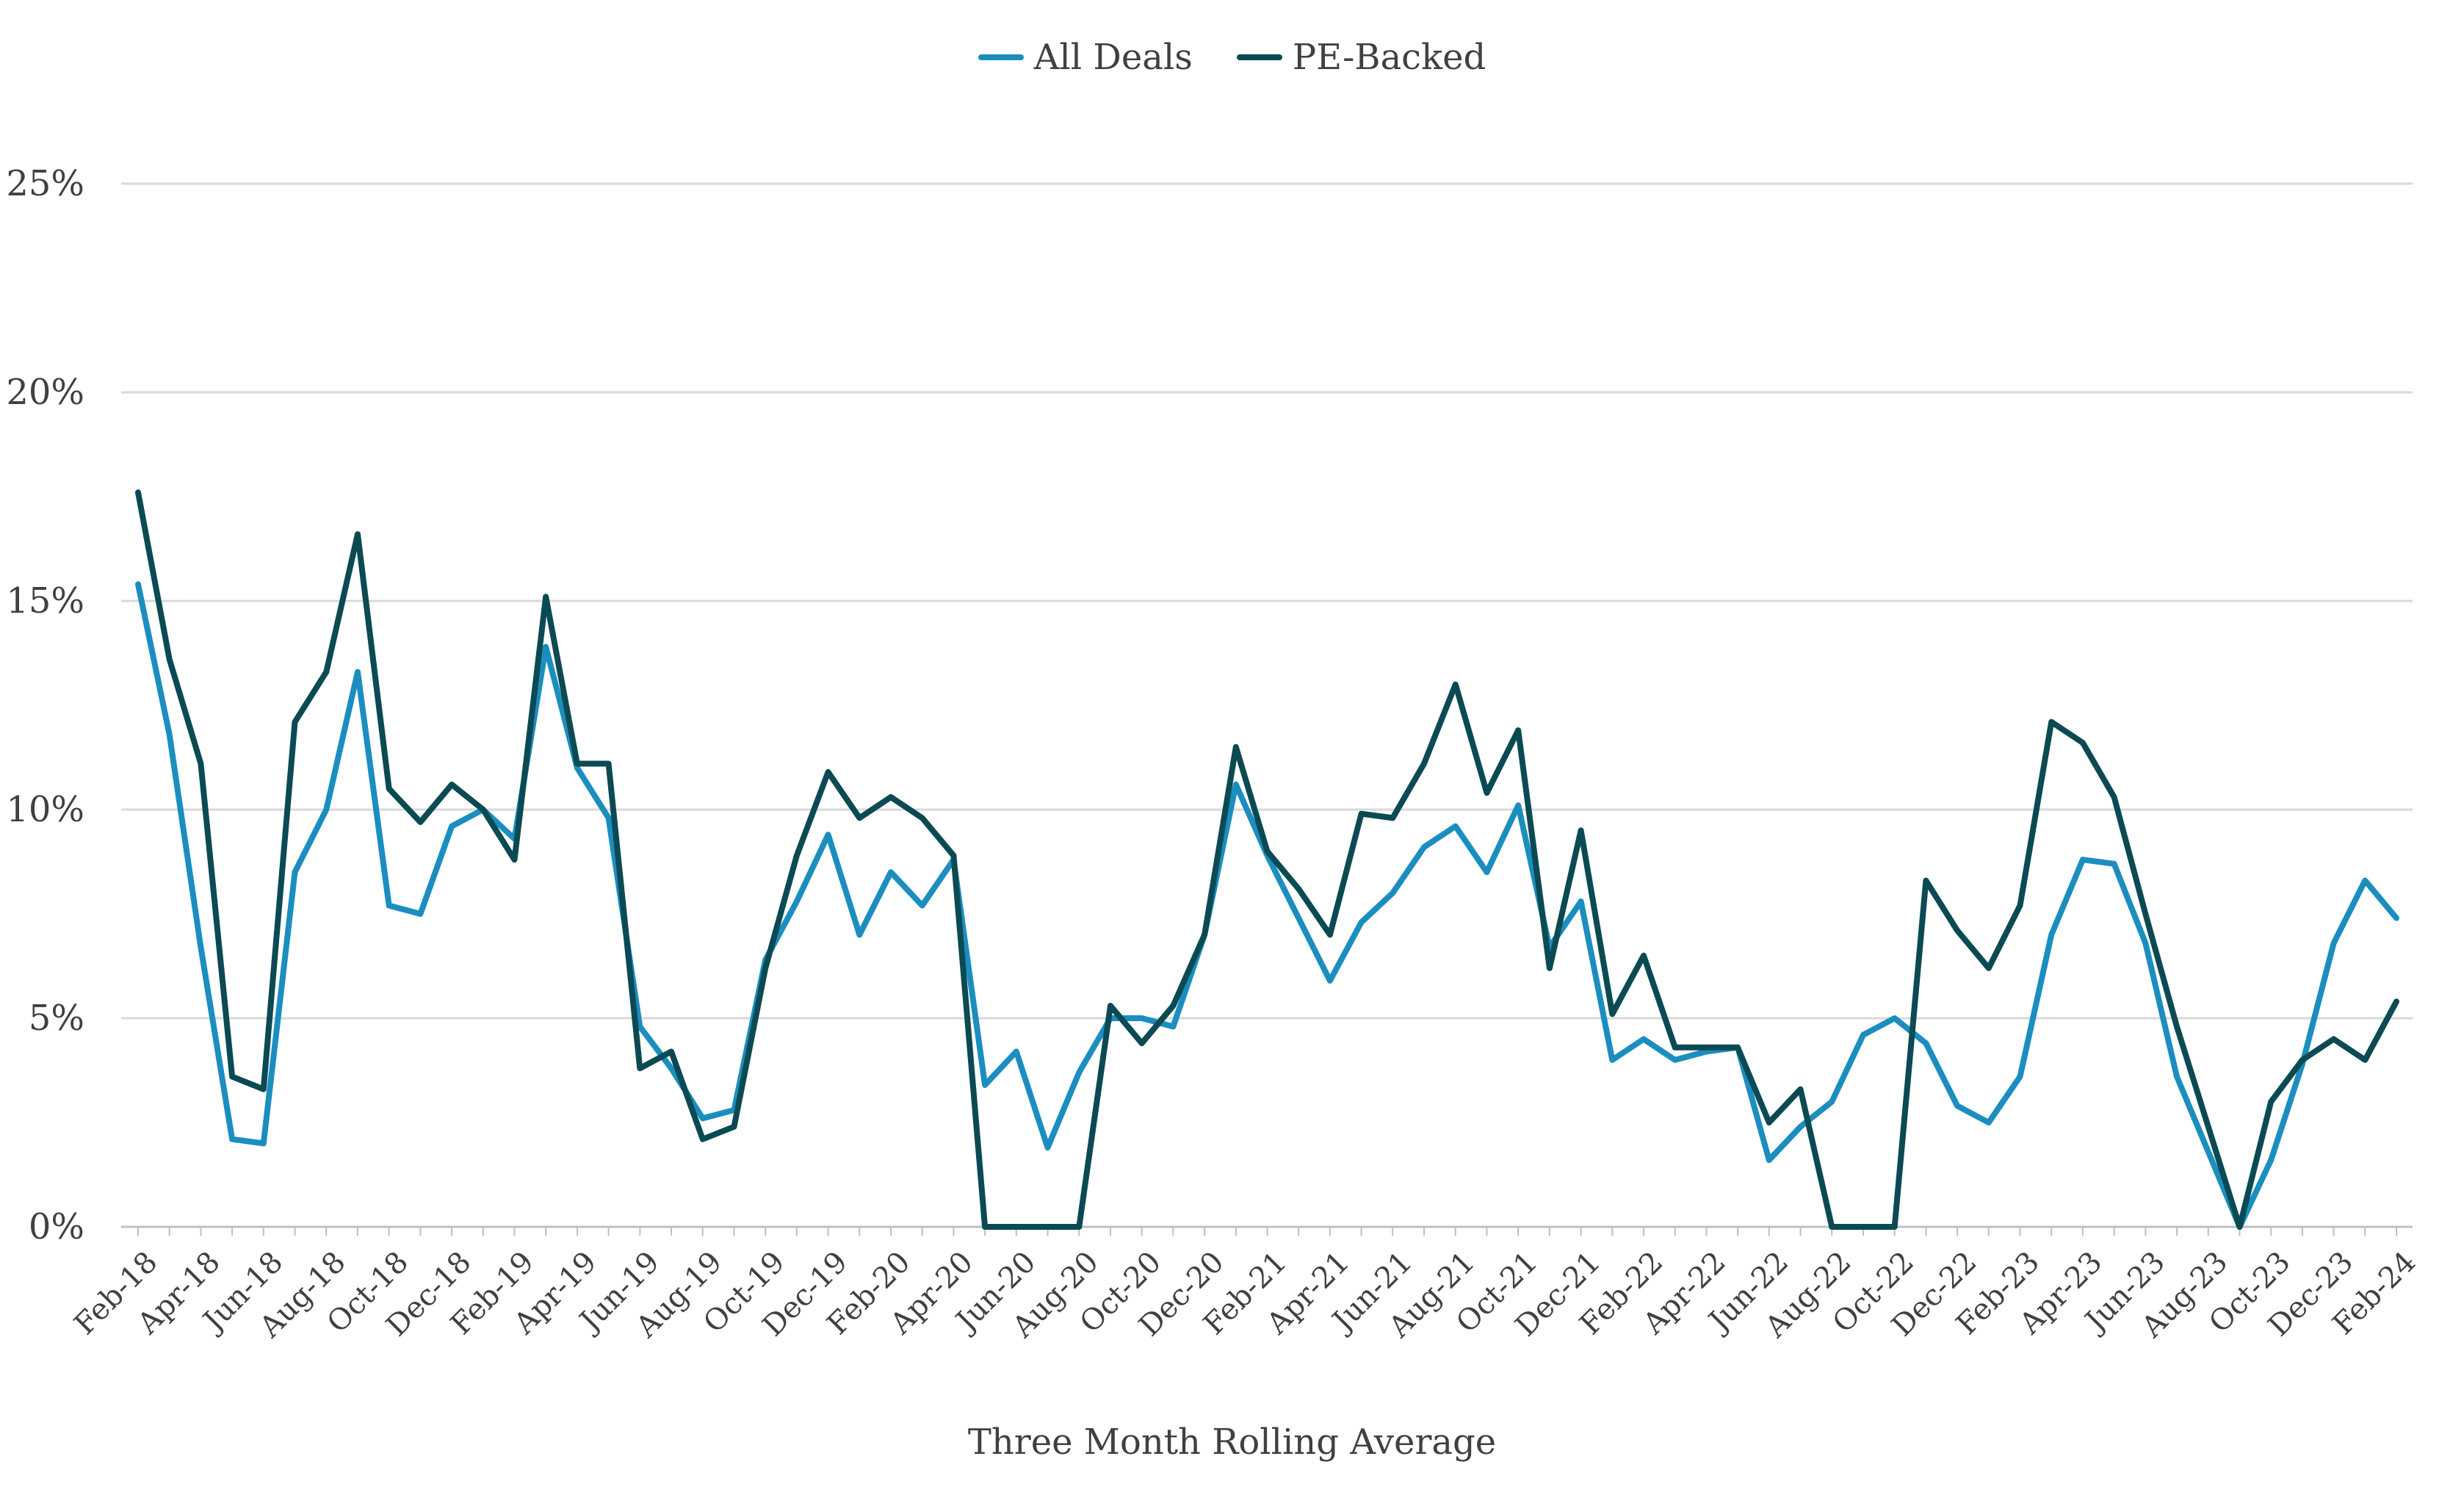 Image resolution: width=2464 pixels, height=1495 pixels. Describe the element at coordinates (45, 183) in the screenshot. I see `y-tick-label: 25%` at that location.